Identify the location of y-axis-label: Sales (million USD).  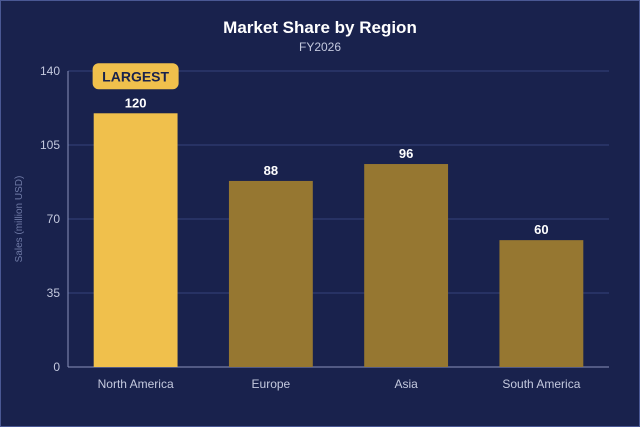
(19, 219).